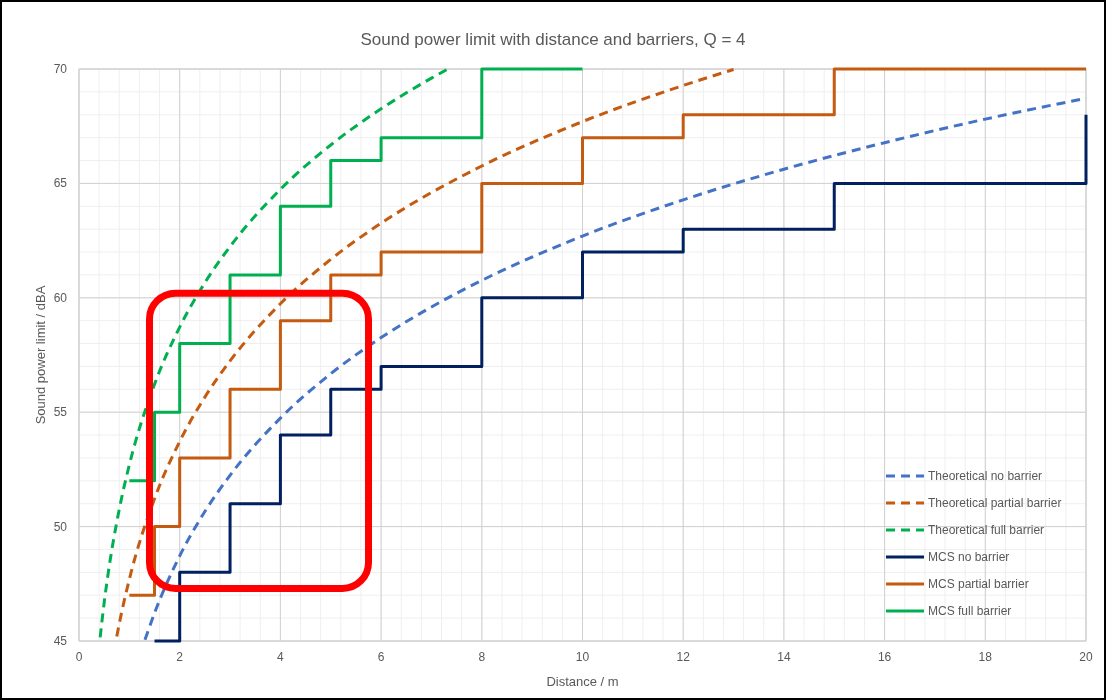 The height and width of the screenshot is (700, 1106). Describe the element at coordinates (60, 69) in the screenshot. I see `y-tick-label: 70` at that location.